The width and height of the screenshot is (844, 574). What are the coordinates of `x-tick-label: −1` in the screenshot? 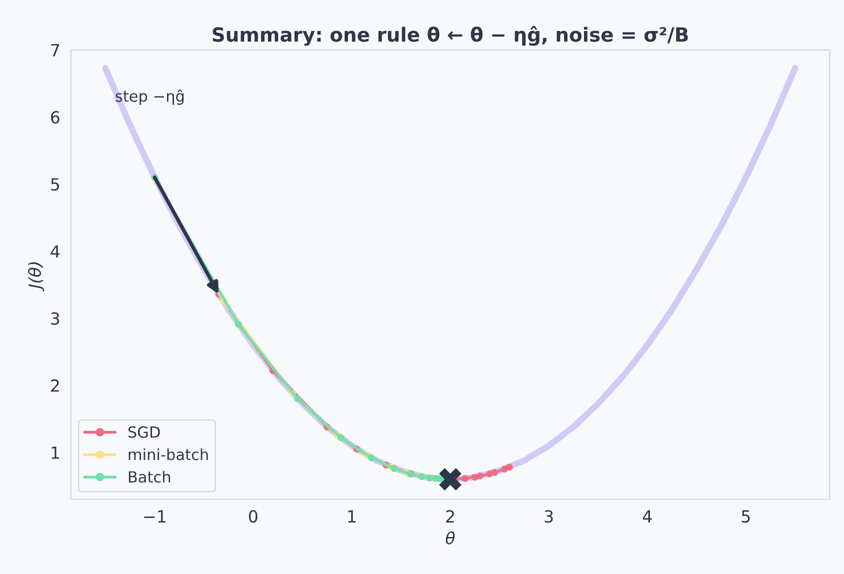 It's located at (155, 516).